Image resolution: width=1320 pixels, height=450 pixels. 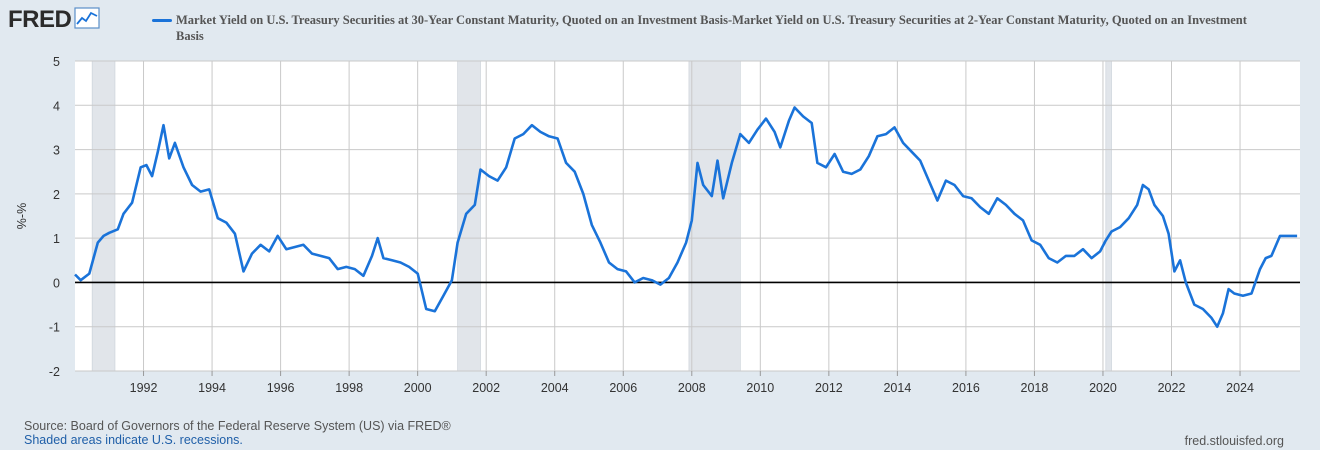 What do you see at coordinates (1172, 388) in the screenshot?
I see `x-tick-label: 2022` at bounding box center [1172, 388].